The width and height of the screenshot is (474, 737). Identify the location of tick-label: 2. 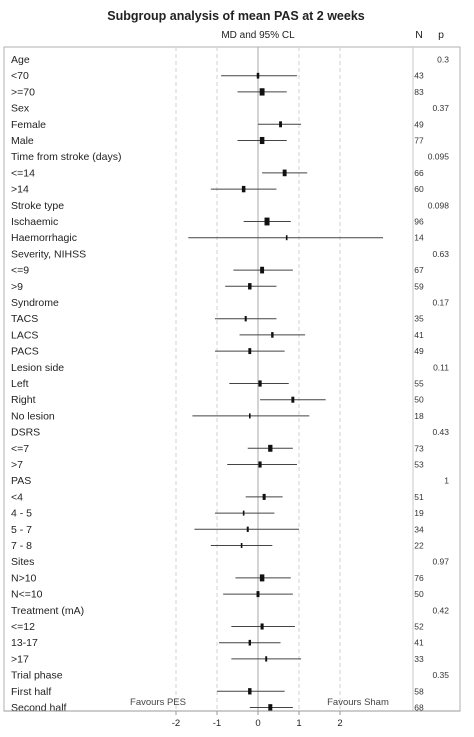
(339, 723).